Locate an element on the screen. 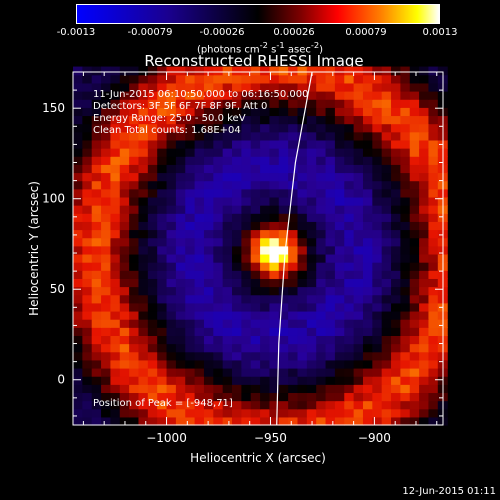  x-tick-label: −900 is located at coordinates (374, 438).